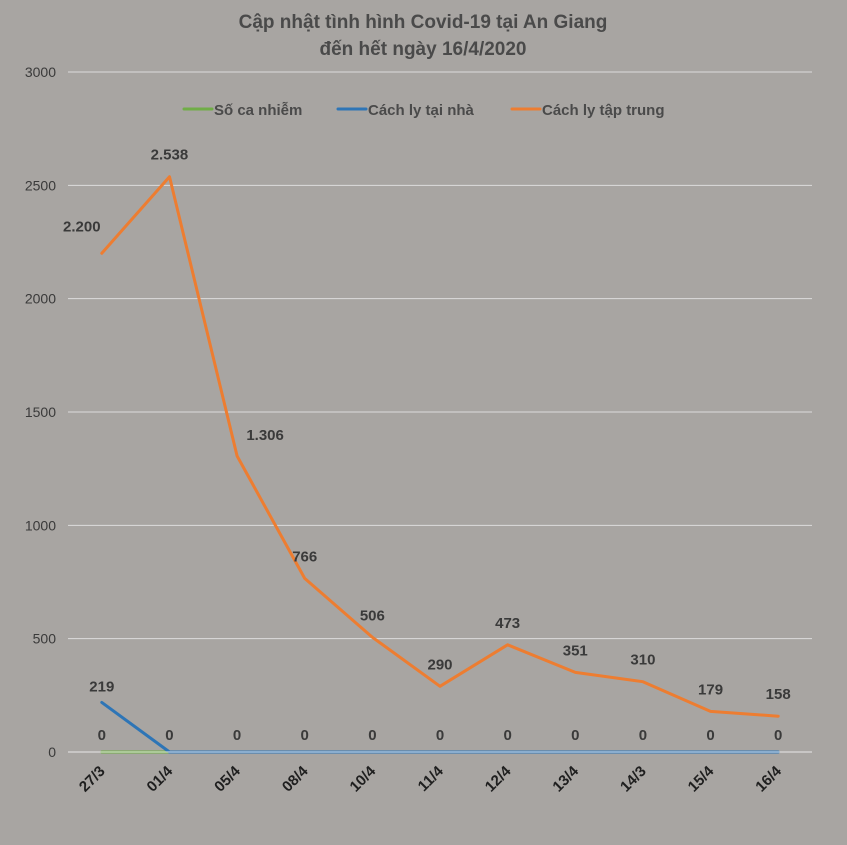 This screenshot has height=845, width=847. I want to click on y-tick-label: 1000, so click(40, 525).